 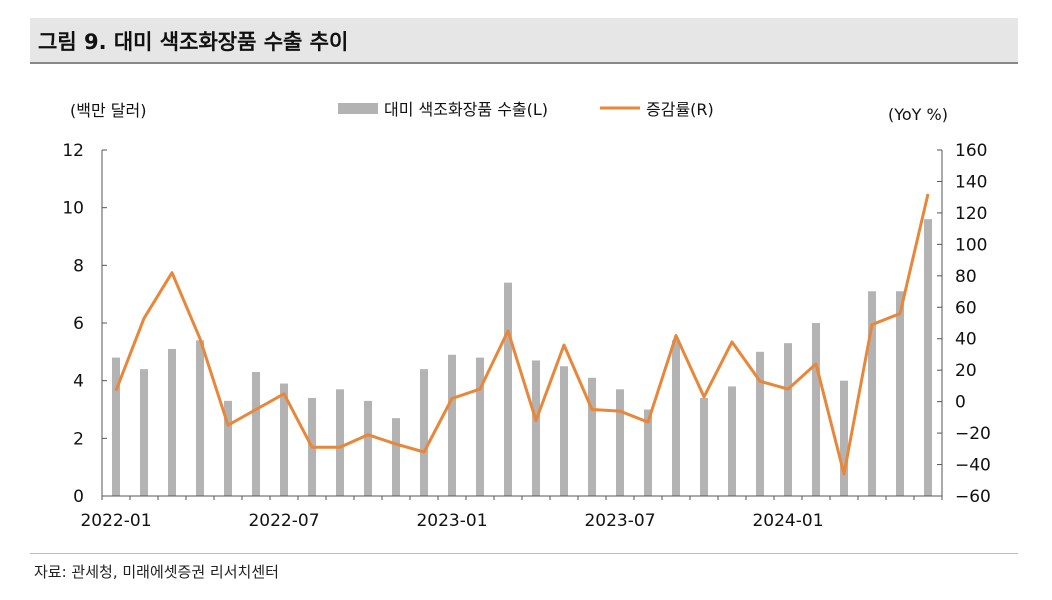 I want to click on right-tick-label: 20, so click(x=966, y=371).